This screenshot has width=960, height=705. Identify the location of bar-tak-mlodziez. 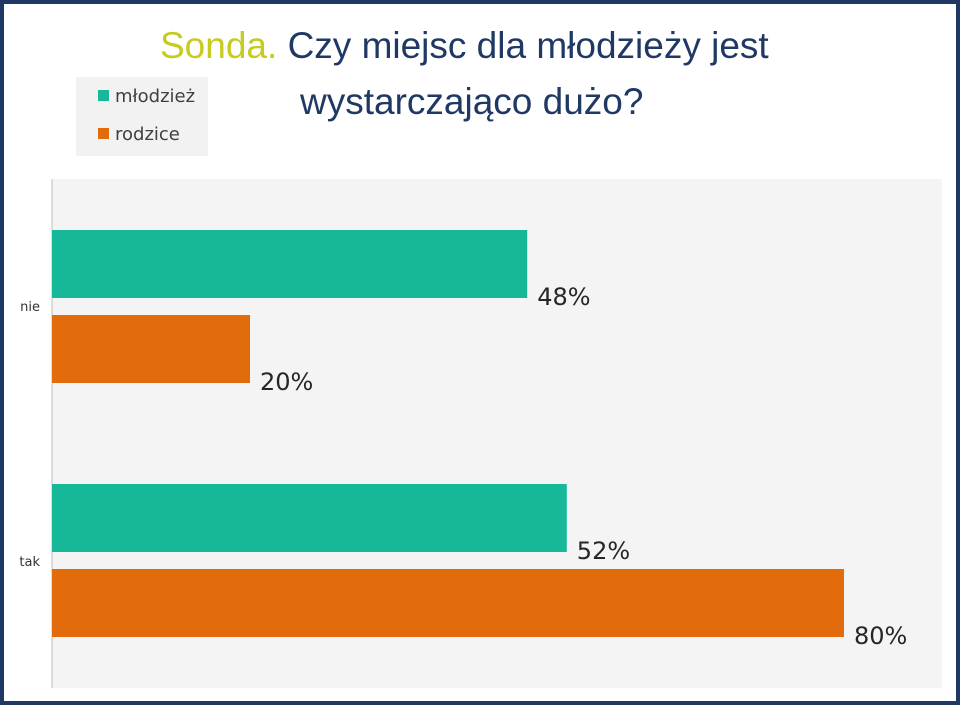
(309, 518).